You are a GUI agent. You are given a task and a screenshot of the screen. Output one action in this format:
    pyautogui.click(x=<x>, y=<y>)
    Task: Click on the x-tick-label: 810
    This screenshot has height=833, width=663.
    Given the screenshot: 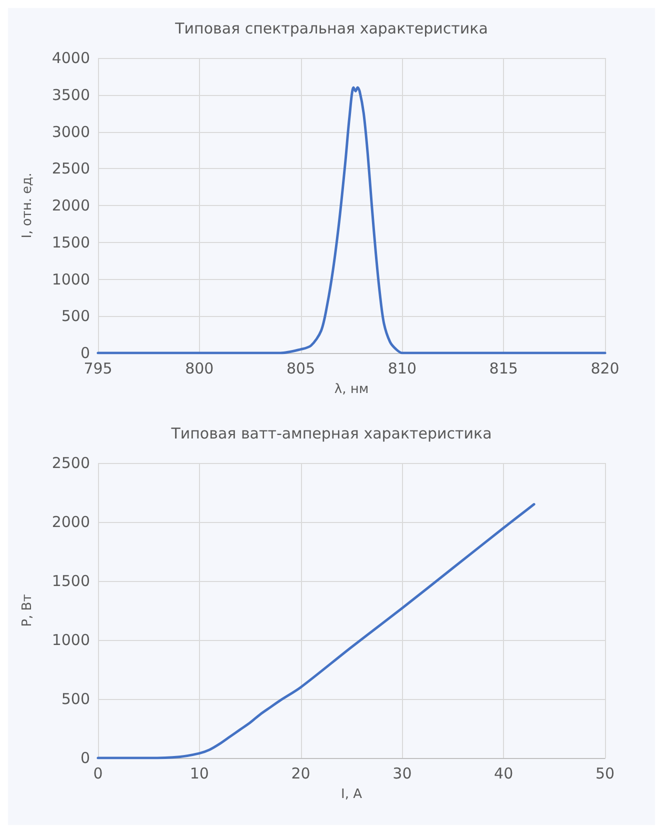 What is the action you would take?
    pyautogui.click(x=402, y=369)
    